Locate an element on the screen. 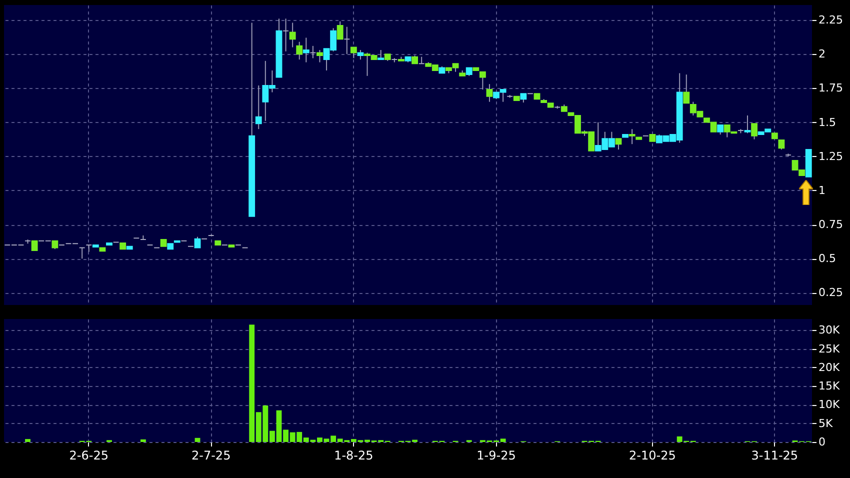 The height and width of the screenshot is (478, 850). y-tick-label: 1 is located at coordinates (822, 190).